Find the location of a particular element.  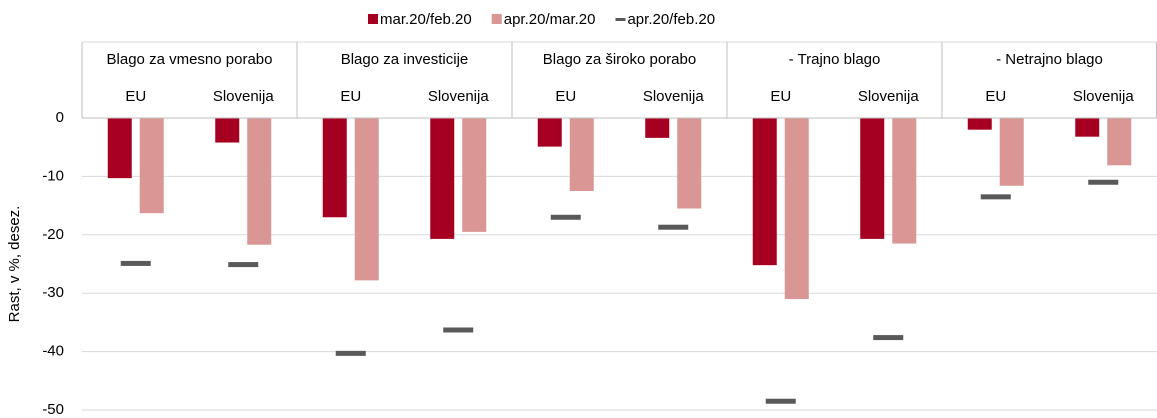

y-tick-label: -20 is located at coordinates (53, 234).